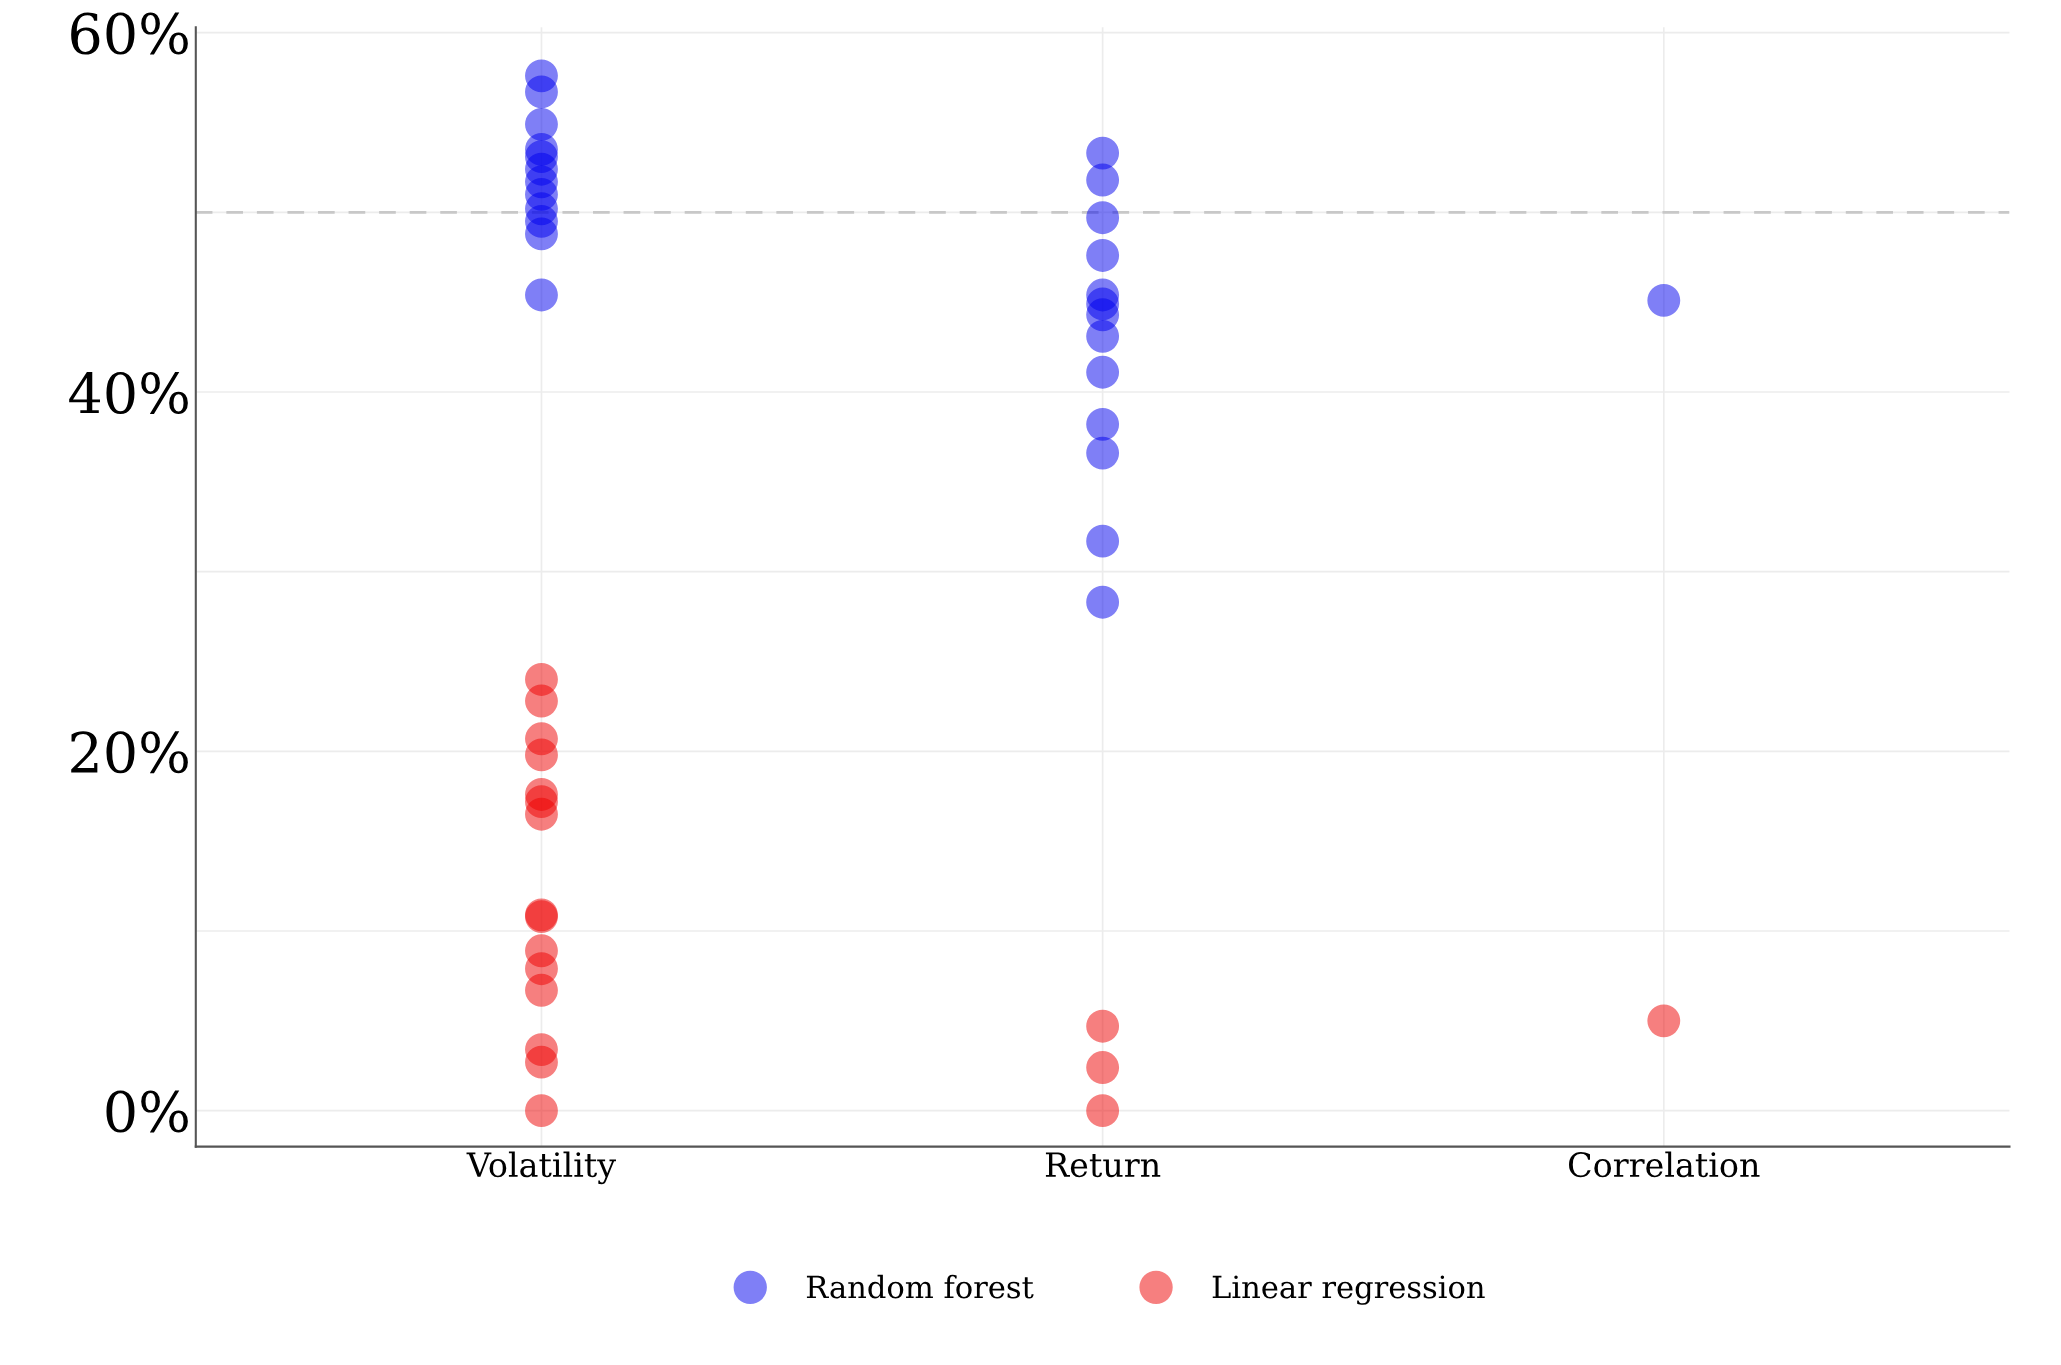 The height and width of the screenshot is (1365, 2061). Describe the element at coordinates (541, 1168) in the screenshot. I see `x-tick-label: Volatility` at that location.